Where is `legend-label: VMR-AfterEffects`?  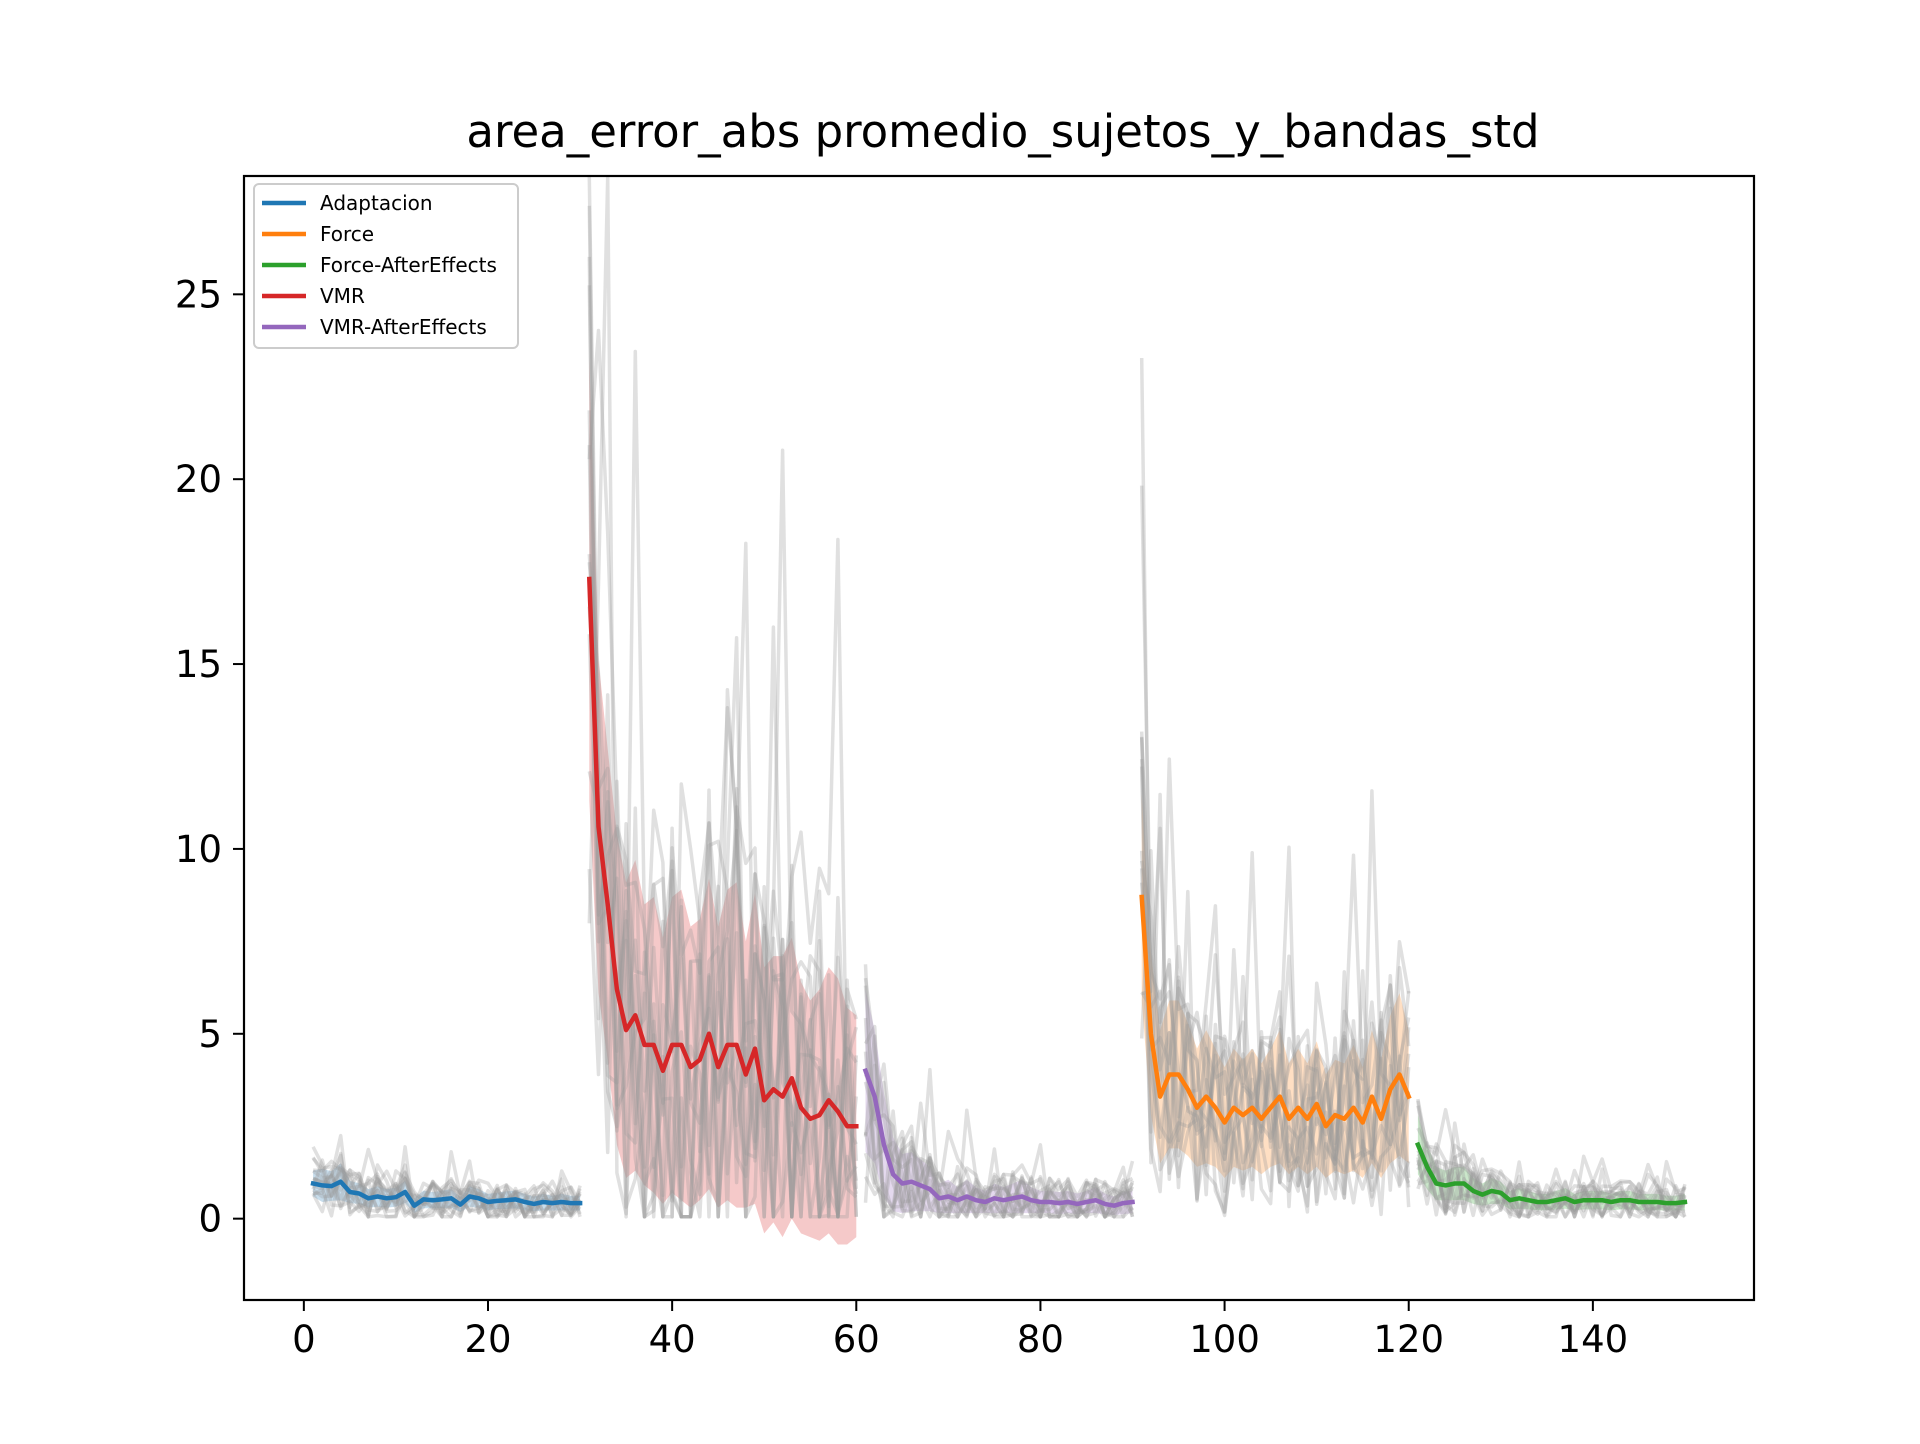
legend-label: VMR-AfterEffects is located at coordinates (403, 327).